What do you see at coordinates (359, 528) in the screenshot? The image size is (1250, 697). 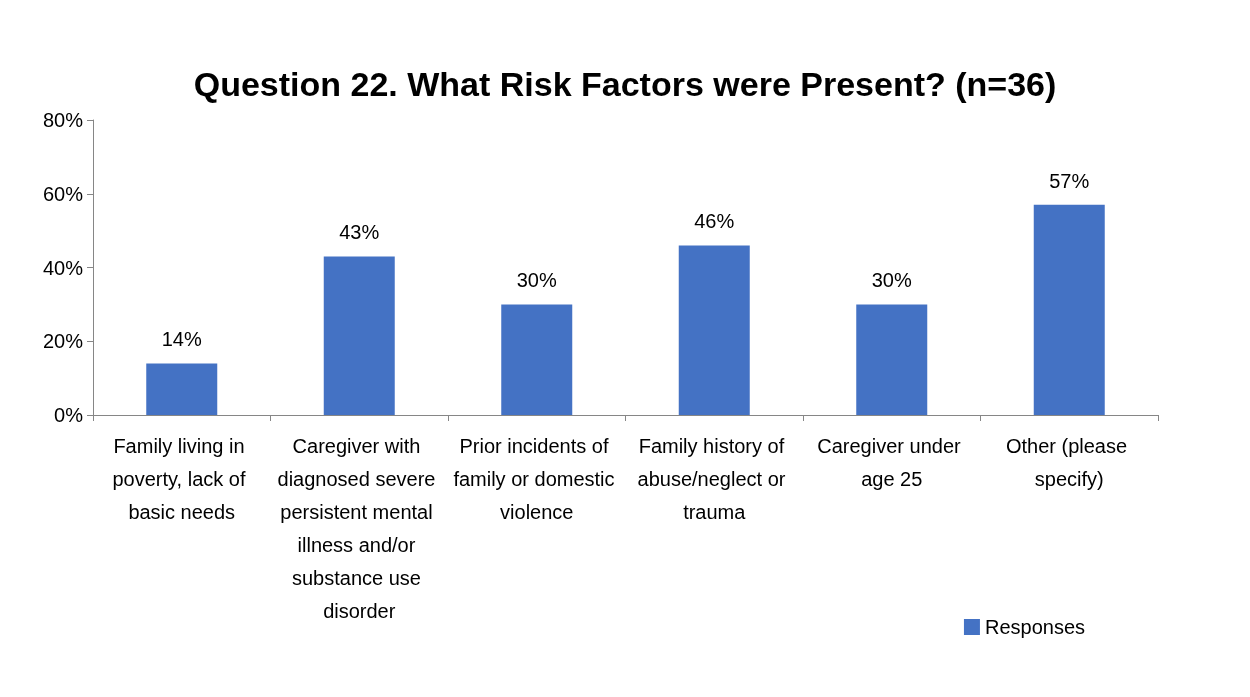 I see `x-tick-label: Caregiver with diagnosed severe persistent mental illness and/or substance use disorder` at bounding box center [359, 528].